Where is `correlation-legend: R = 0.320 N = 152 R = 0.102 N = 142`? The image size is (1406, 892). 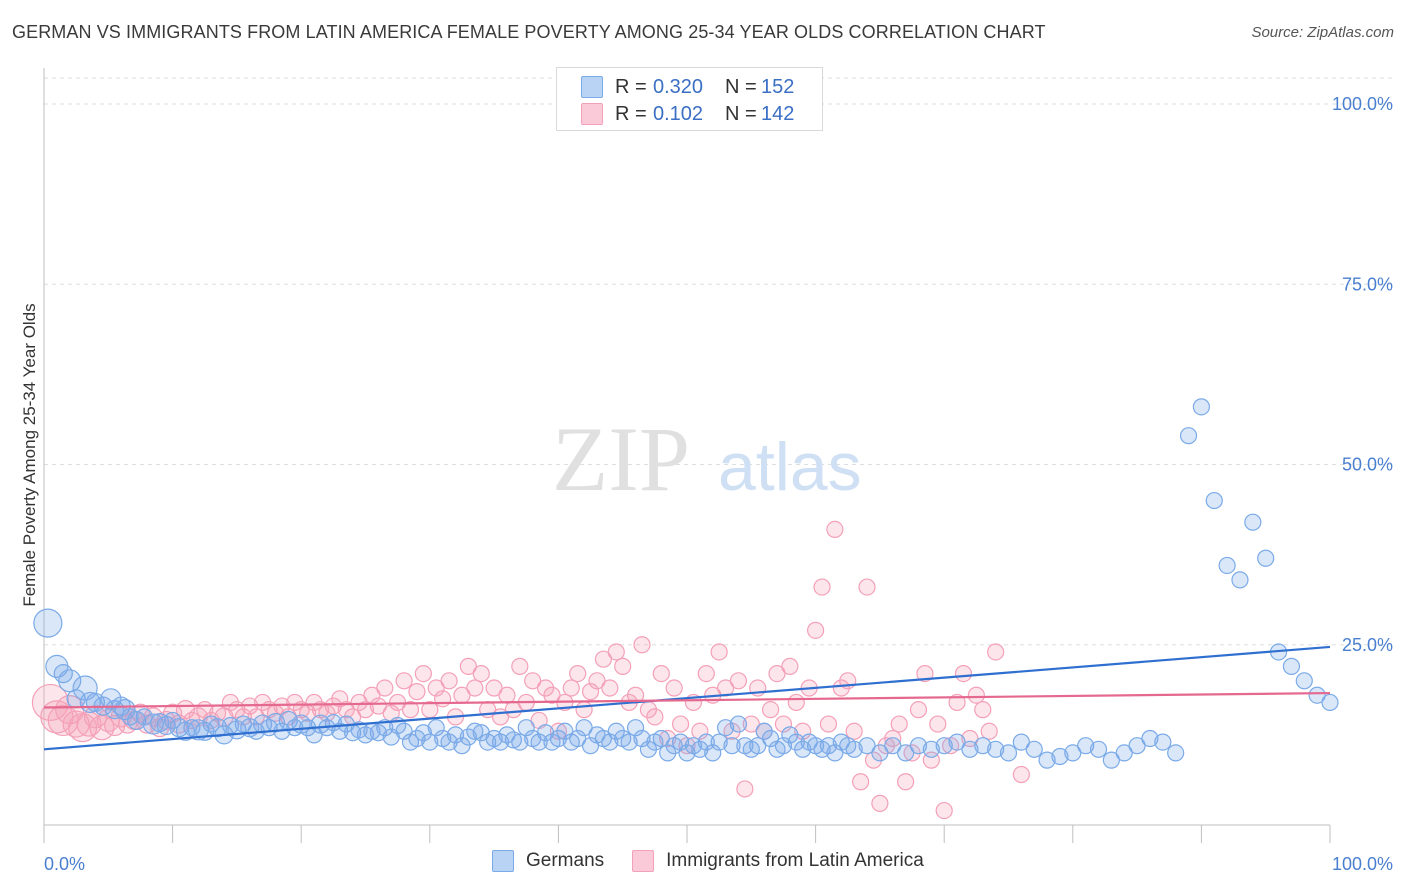
correlation-legend: R = 0.320 N = 152 R = 0.102 N = 142 is located at coordinates (689, 99).